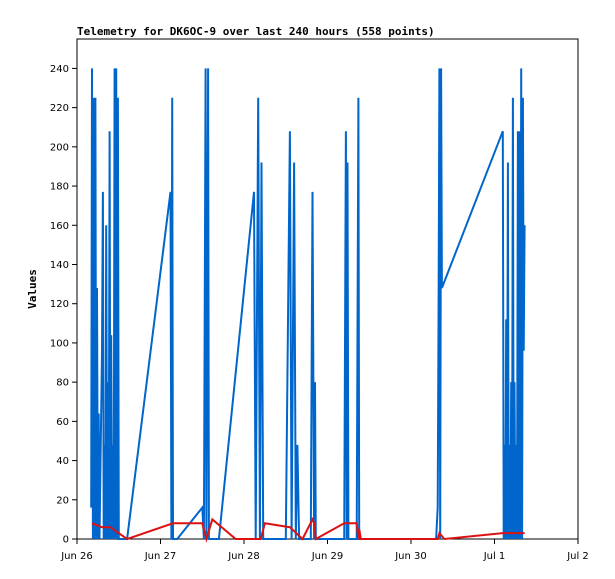  I want to click on y-tick-label: 40, so click(62, 461).